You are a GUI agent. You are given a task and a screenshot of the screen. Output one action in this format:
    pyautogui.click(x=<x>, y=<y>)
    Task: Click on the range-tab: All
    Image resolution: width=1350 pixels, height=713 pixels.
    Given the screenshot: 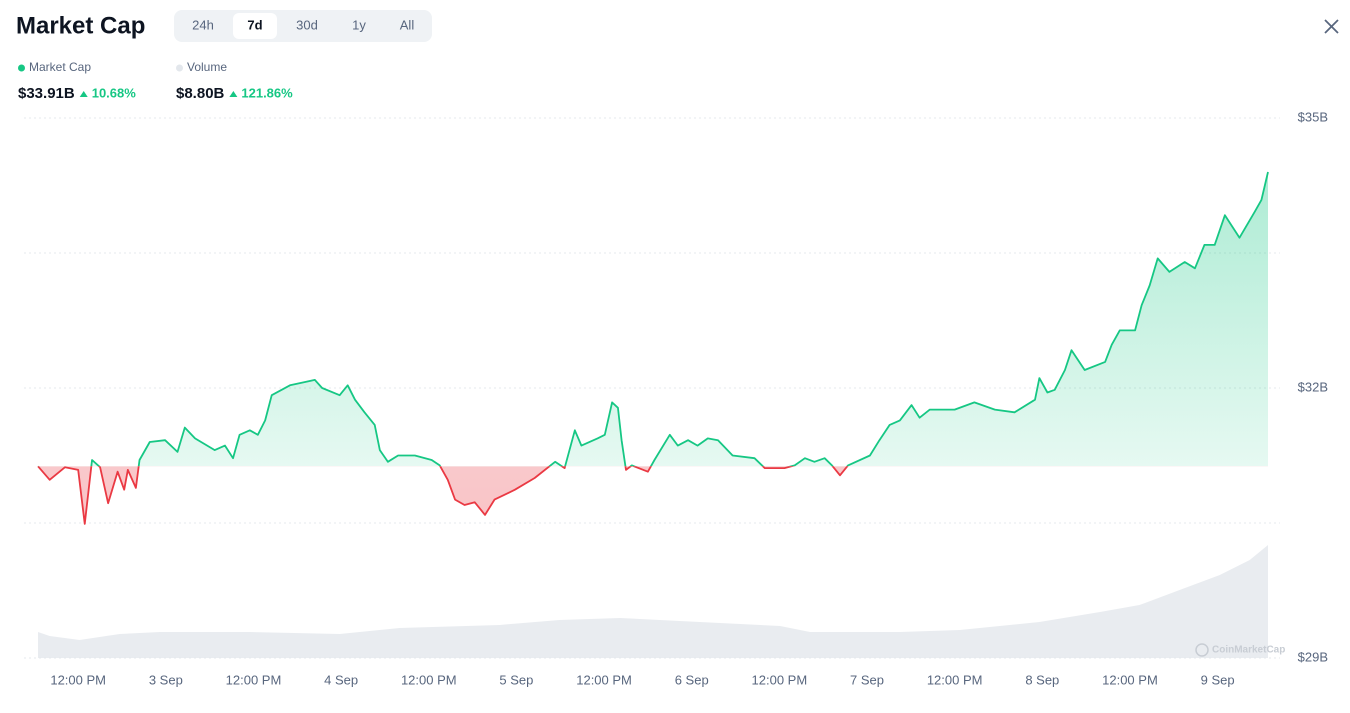 What is the action you would take?
    pyautogui.click(x=407, y=24)
    